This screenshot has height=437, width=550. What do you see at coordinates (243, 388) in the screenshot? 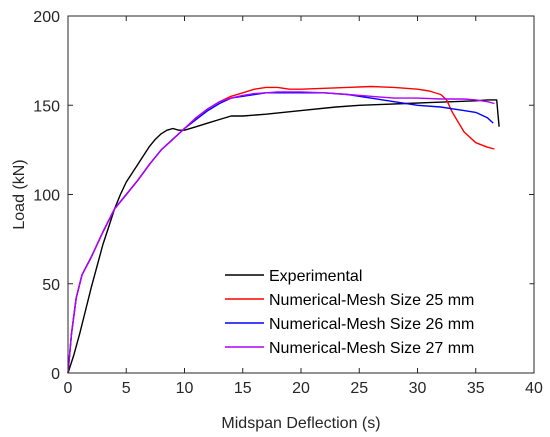
I see `x-tick-label: 15` at bounding box center [243, 388].